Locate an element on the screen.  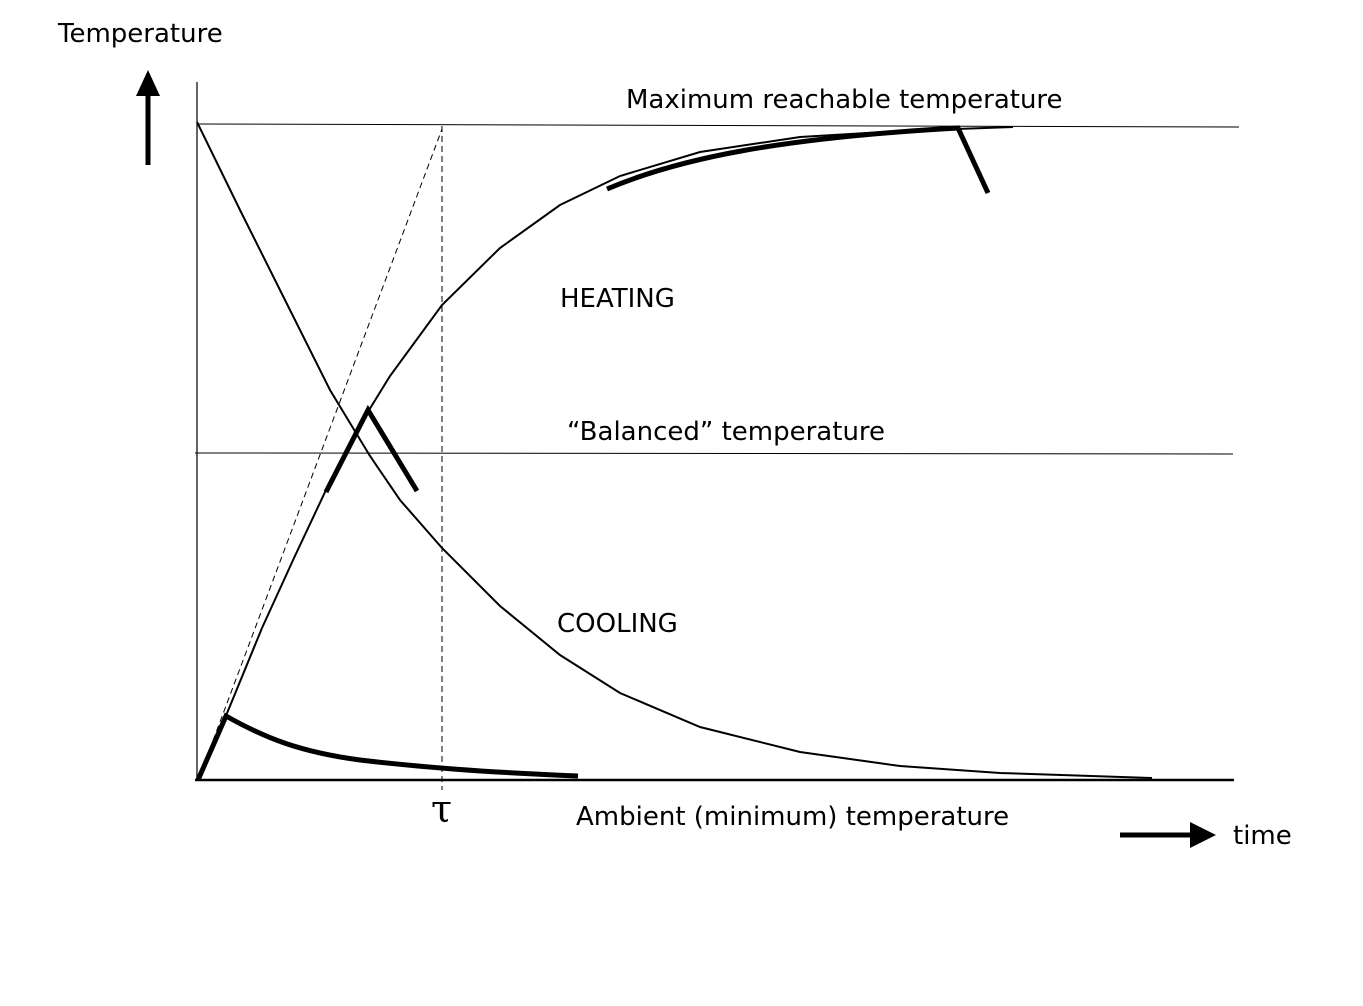
x-axis-label: time is located at coordinates (1262, 836).